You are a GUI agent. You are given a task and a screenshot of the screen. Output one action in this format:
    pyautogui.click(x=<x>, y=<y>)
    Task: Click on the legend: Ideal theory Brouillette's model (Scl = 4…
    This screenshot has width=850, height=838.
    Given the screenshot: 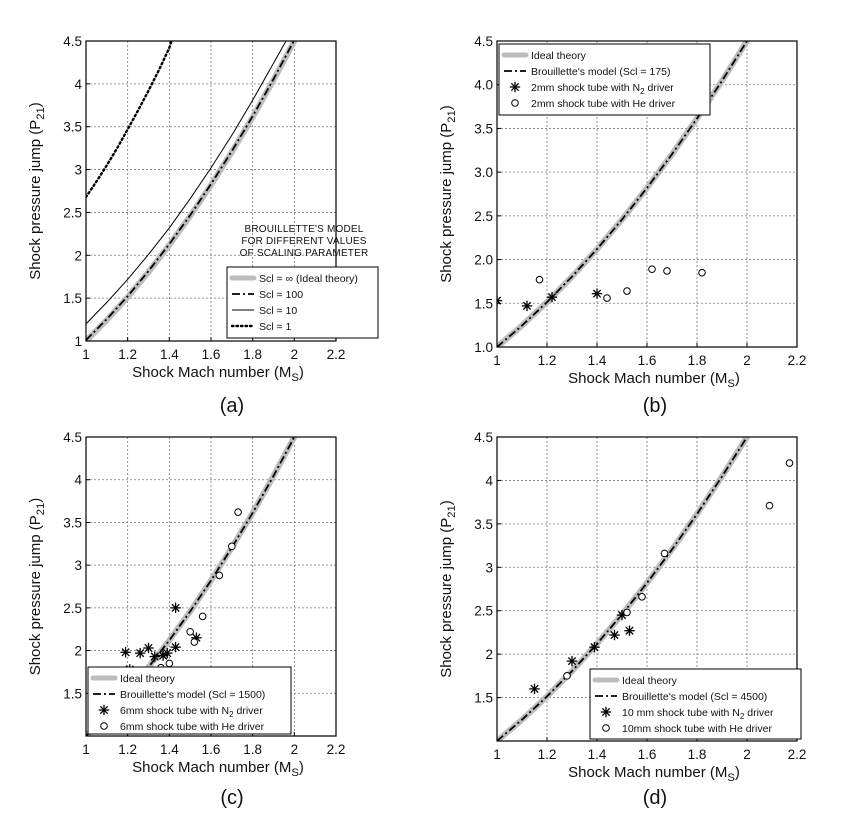 What is the action you would take?
    pyautogui.click(x=695, y=704)
    